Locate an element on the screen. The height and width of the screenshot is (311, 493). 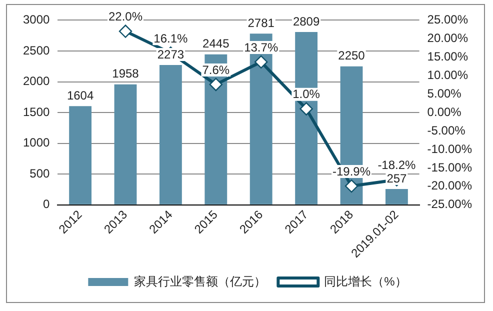
y2-tick-label: 5.00% is located at coordinates (444, 93).